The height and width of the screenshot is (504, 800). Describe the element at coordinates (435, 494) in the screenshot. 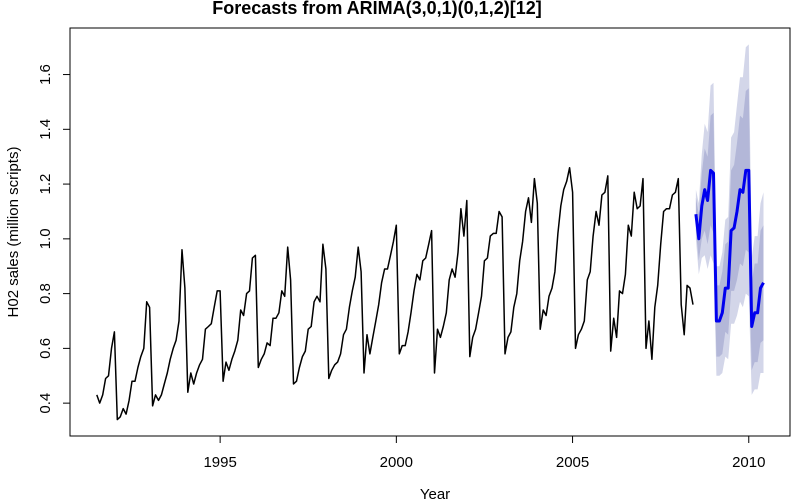

I see `x-axis-label: Year` at that location.